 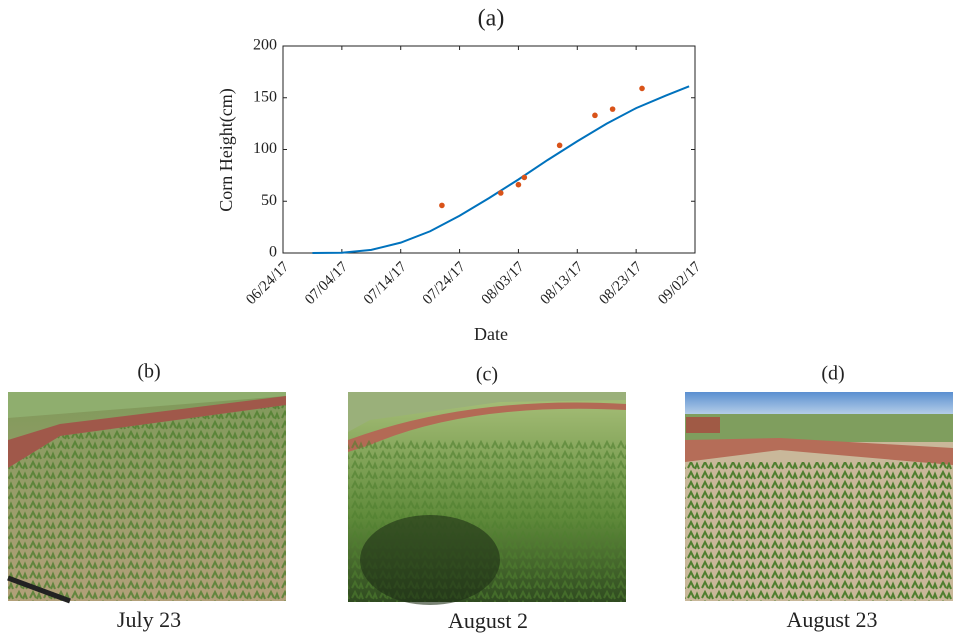 What do you see at coordinates (491, 334) in the screenshot?
I see `x-axis-label: Date` at bounding box center [491, 334].